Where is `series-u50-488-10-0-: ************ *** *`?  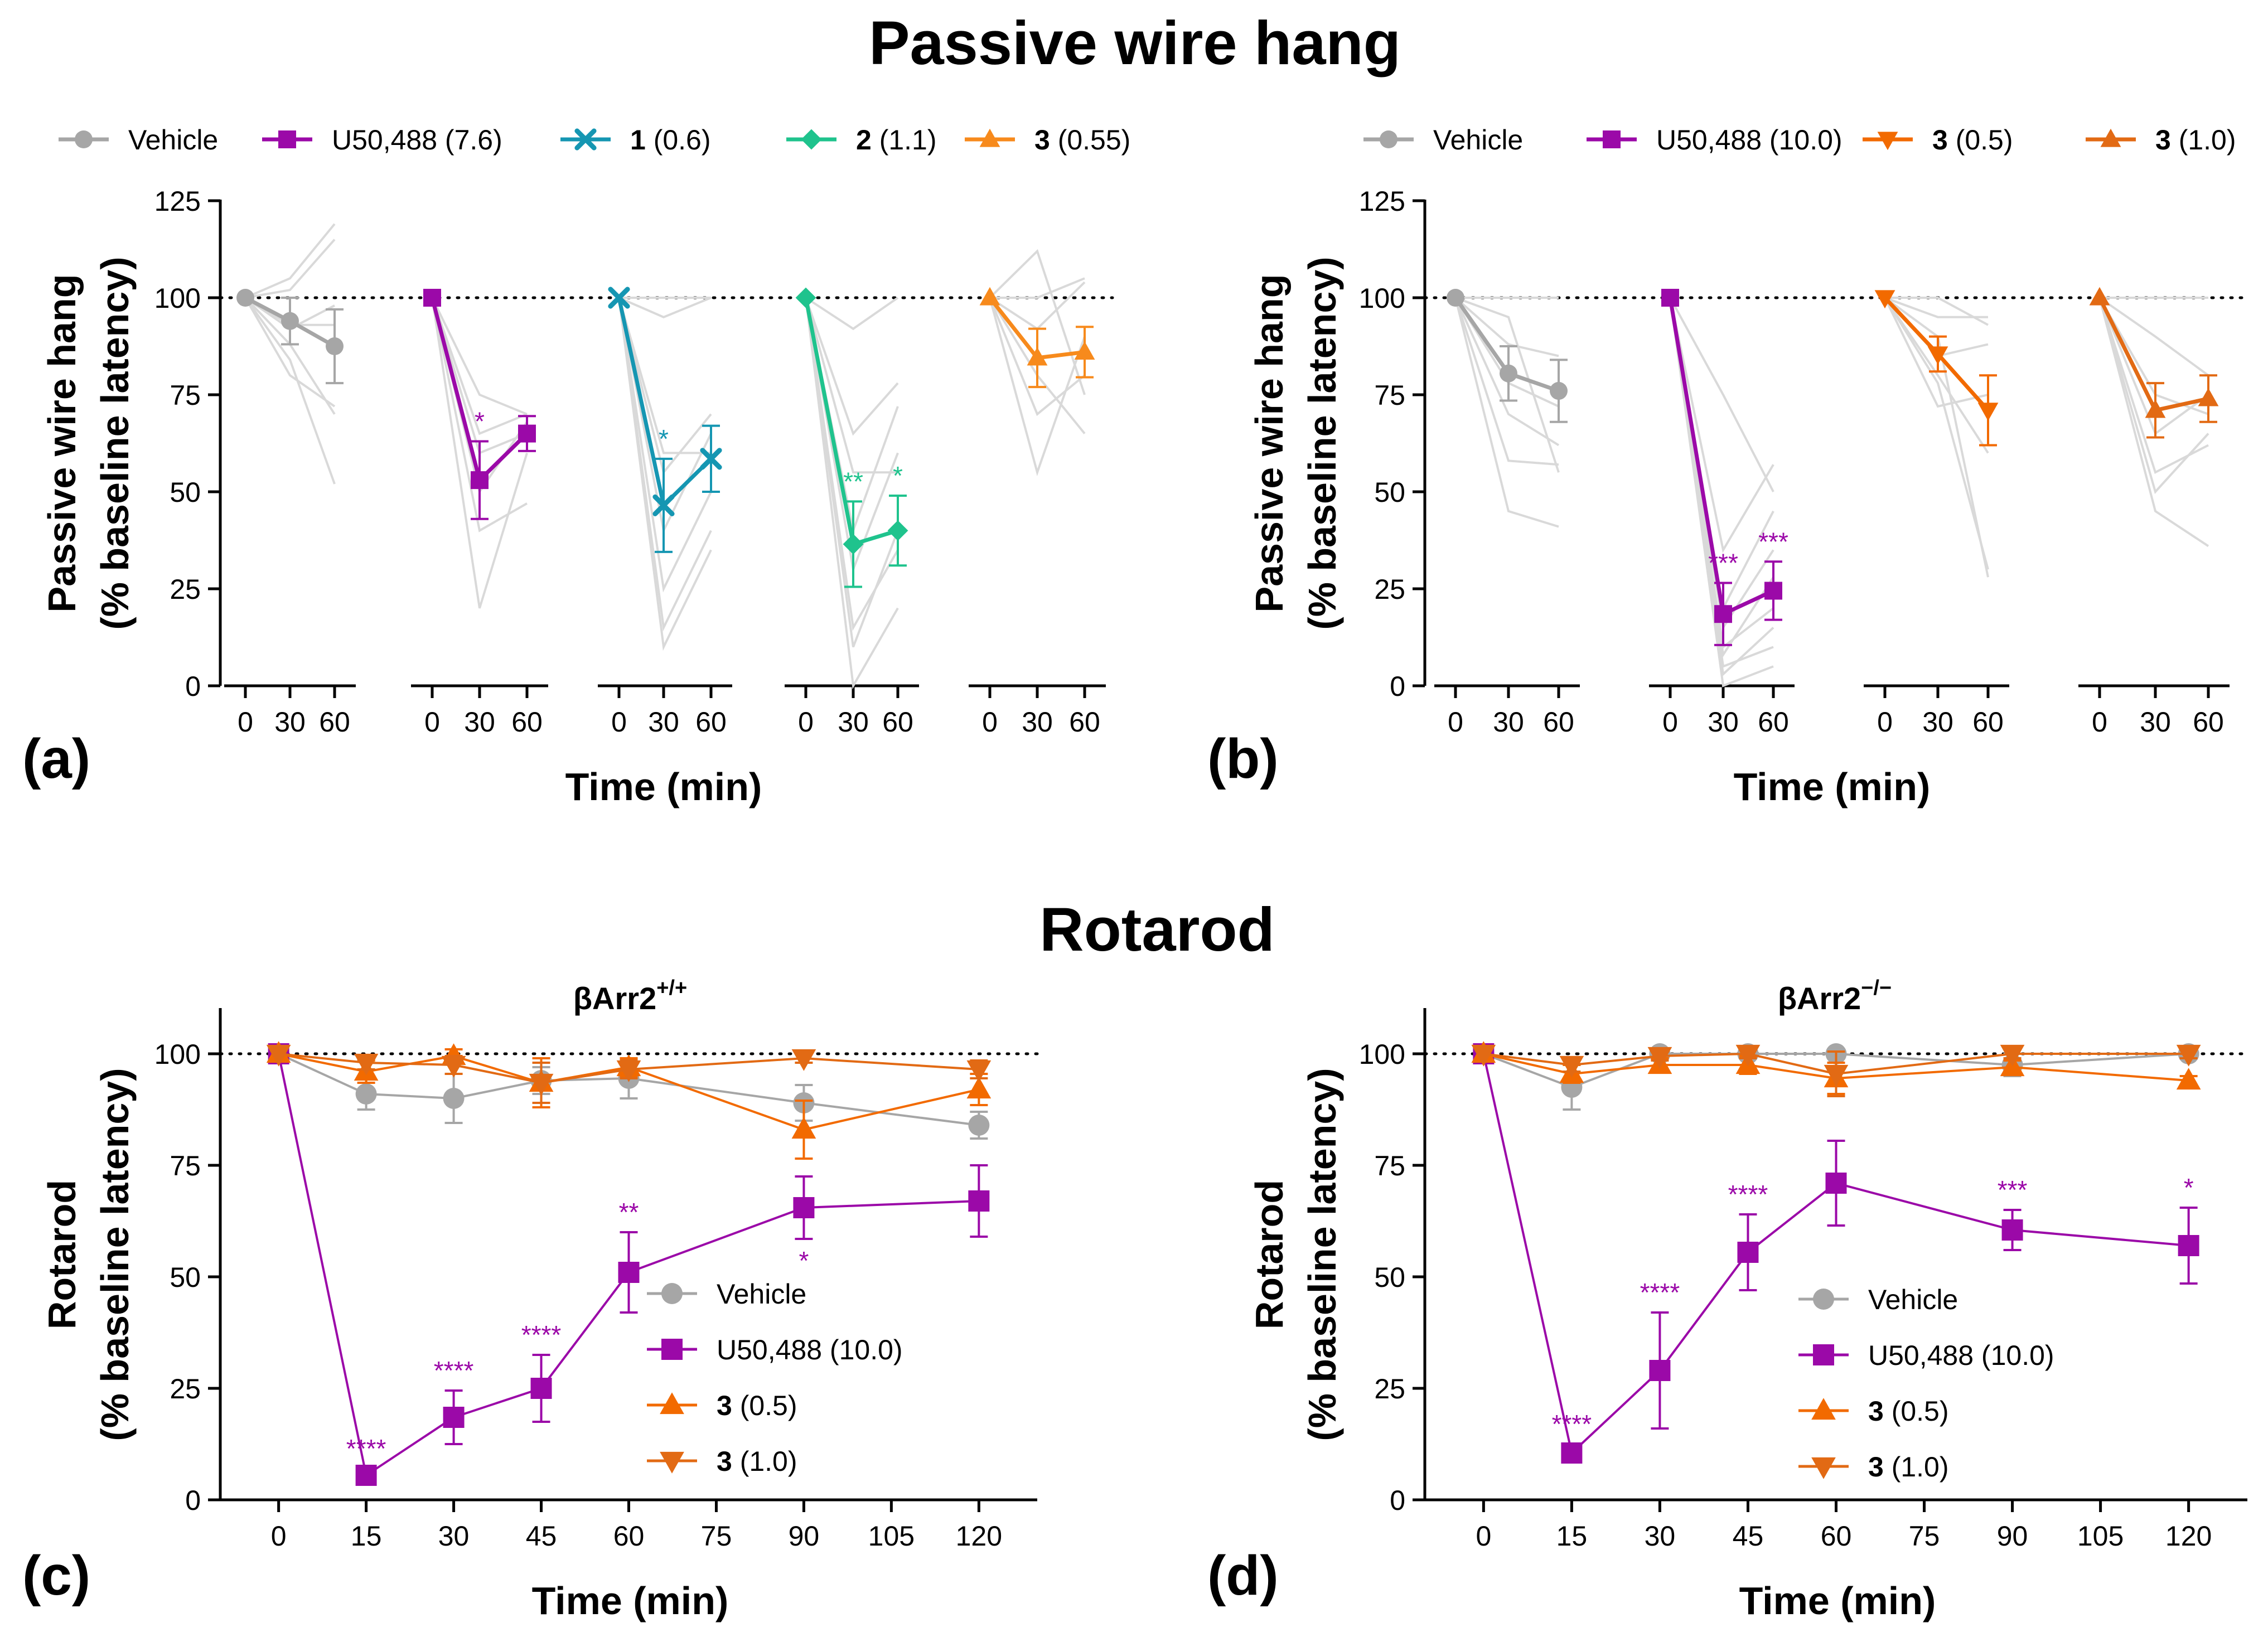 series-u50-488-10-0-: ************ *** * is located at coordinates (1836, 1253).